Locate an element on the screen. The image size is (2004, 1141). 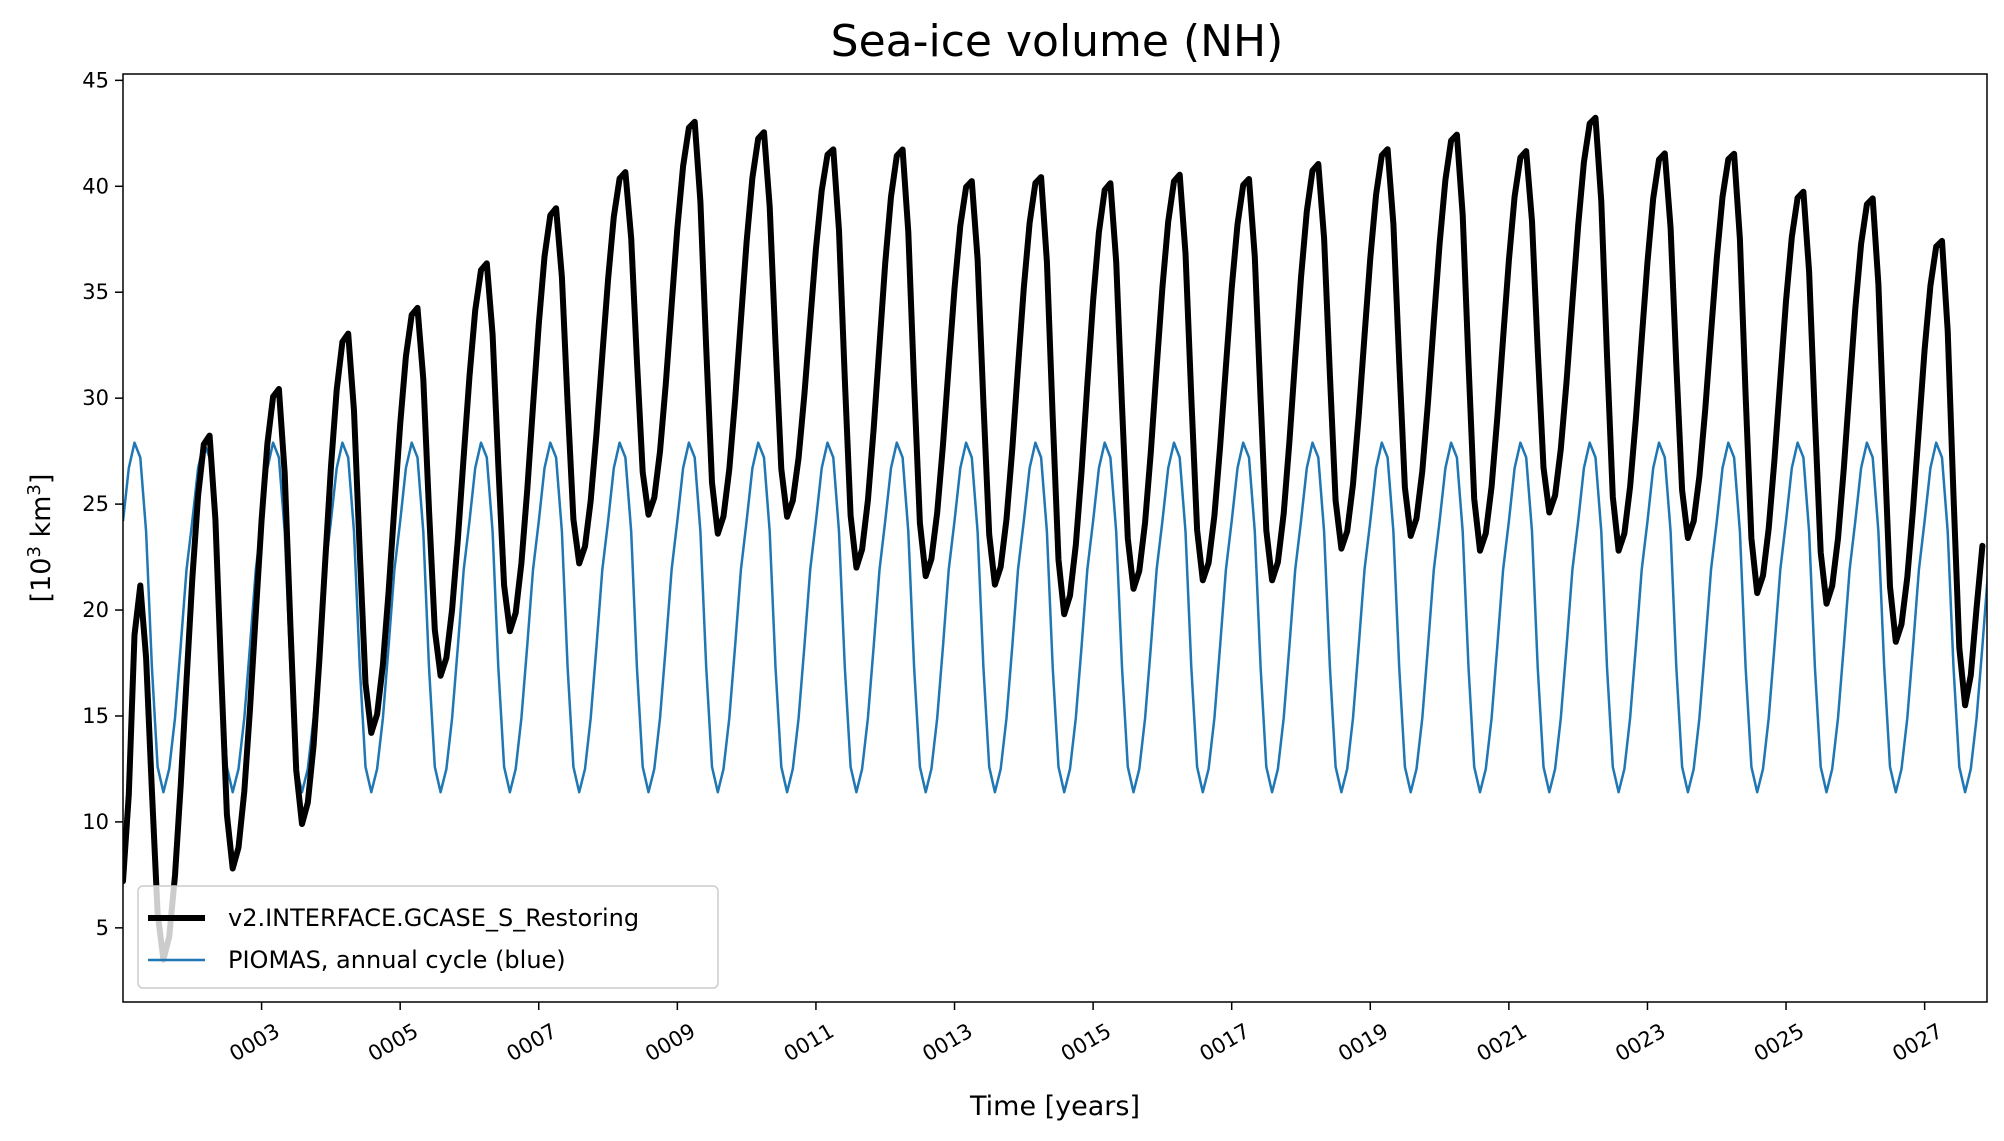
y-tick-label: 15 is located at coordinates (95, 716).